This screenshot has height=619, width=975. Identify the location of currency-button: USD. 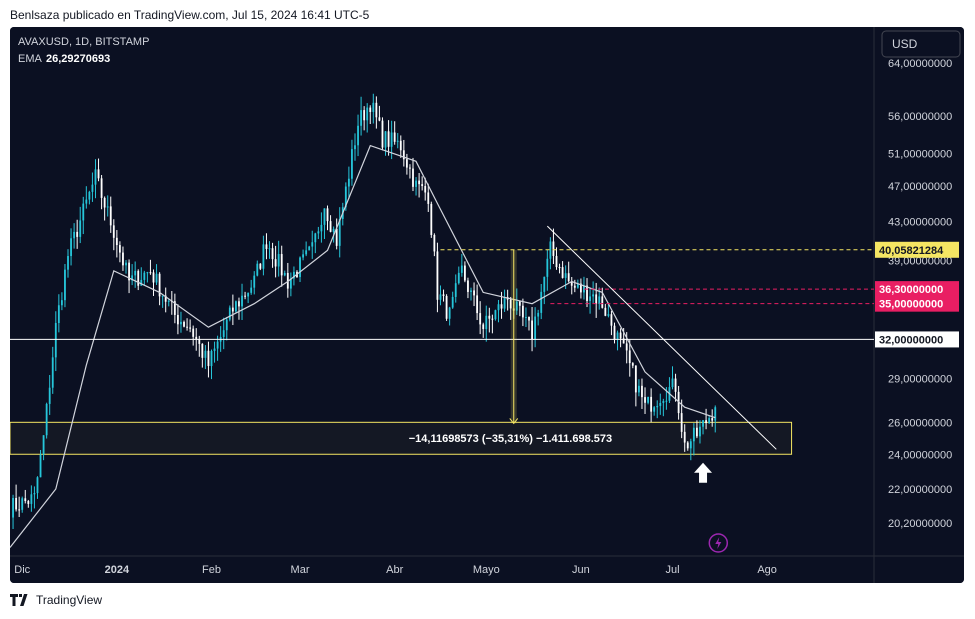
(921, 44).